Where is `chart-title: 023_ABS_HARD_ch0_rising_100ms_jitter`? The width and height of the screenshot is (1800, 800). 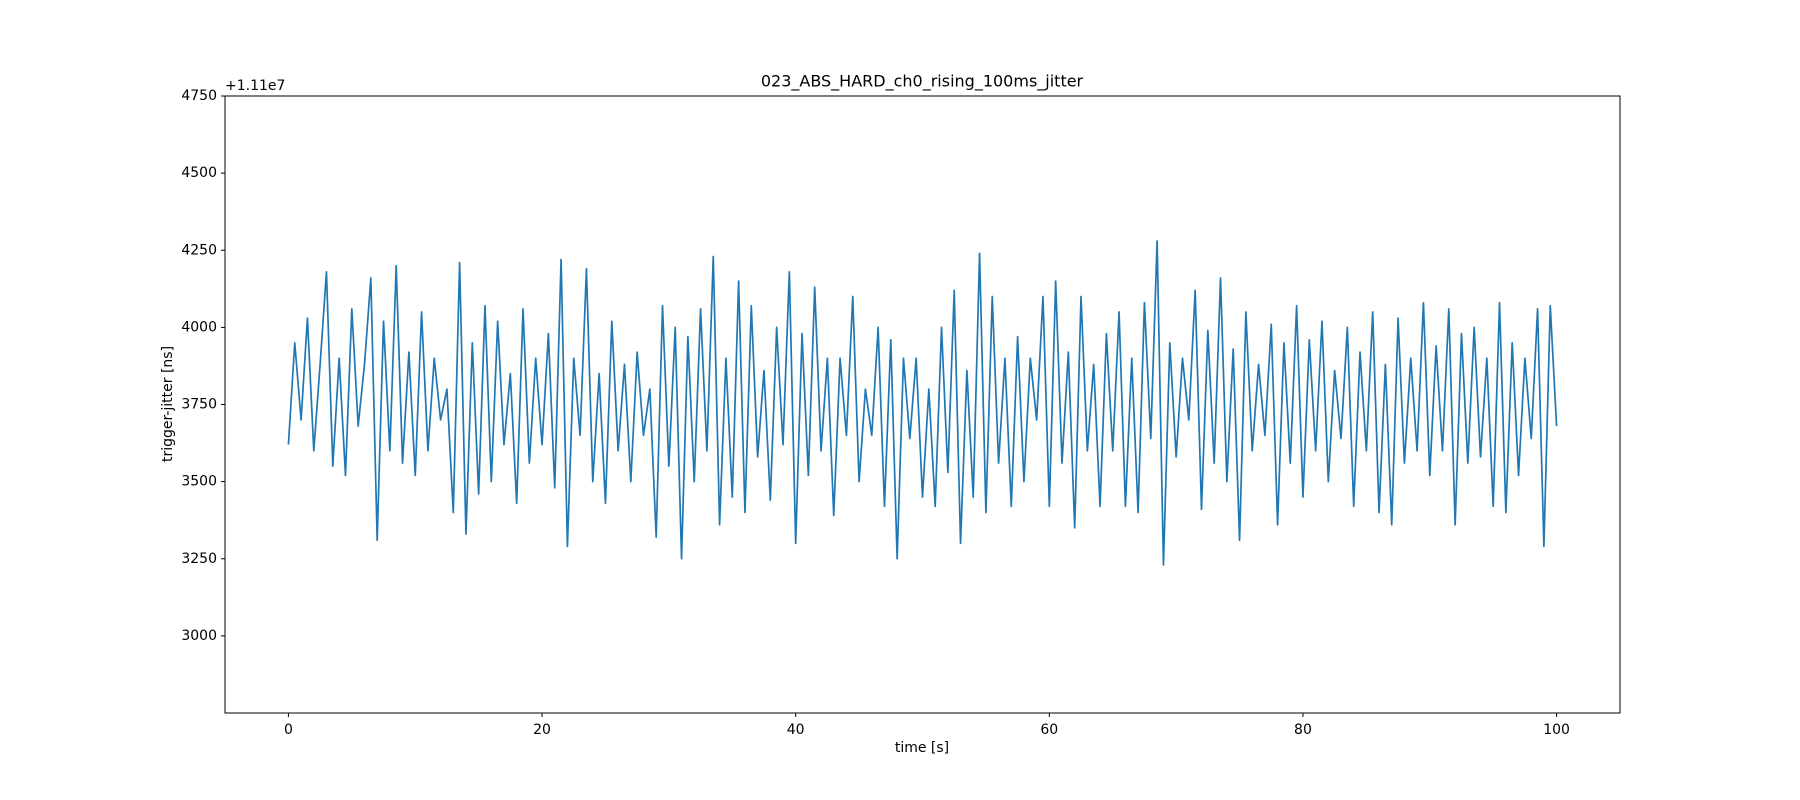
chart-title: 023_ABS_HARD_ch0_rising_100ms_jitter is located at coordinates (922, 82).